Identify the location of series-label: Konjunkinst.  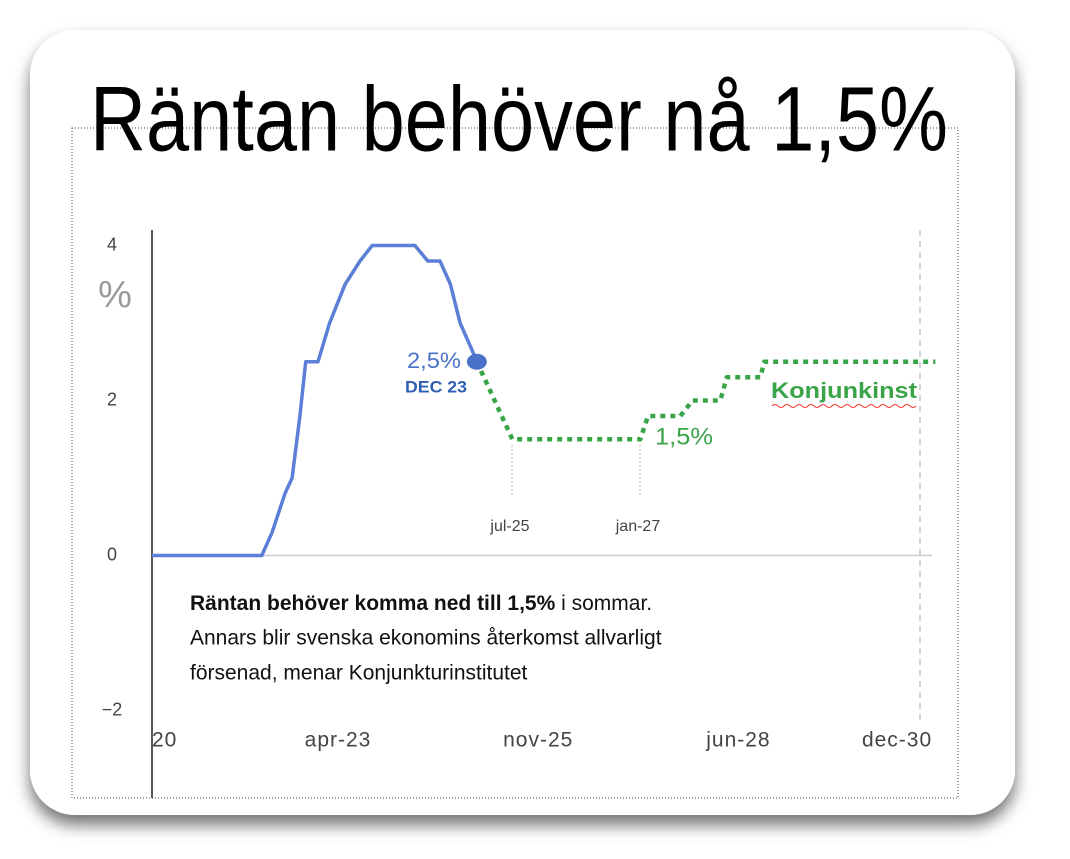
(844, 390).